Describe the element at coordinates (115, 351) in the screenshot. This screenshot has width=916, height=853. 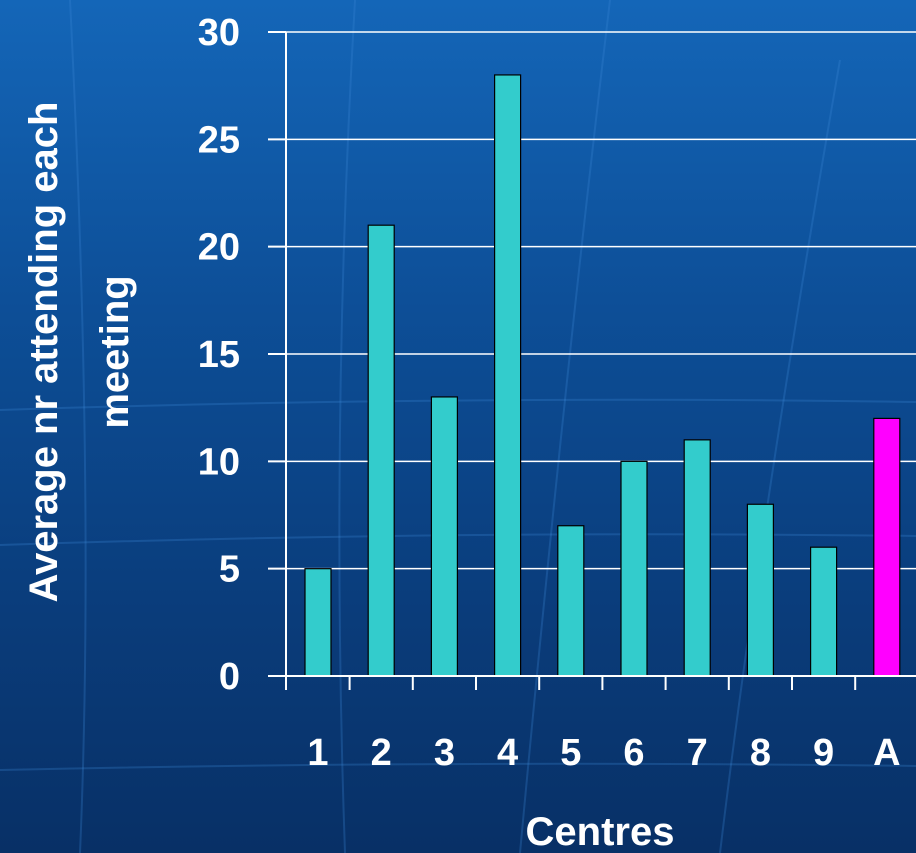
I see `y-axis-title-line-2: meeting` at that location.